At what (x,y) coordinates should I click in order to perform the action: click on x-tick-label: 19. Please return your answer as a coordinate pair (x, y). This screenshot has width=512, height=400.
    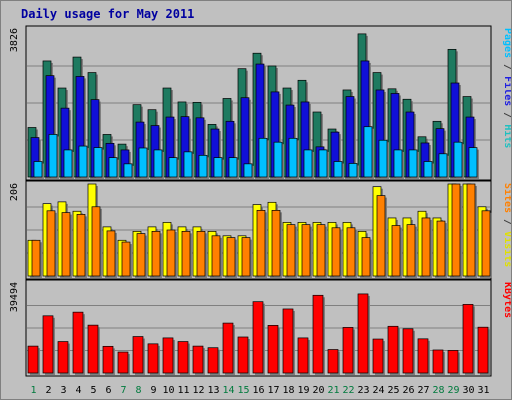
    Looking at the image, I should click on (303, 390).